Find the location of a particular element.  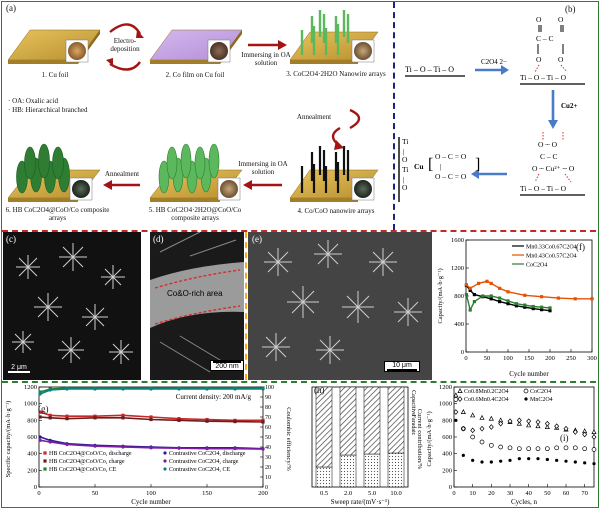

h-category-label: 2.0 is located at coordinates (348, 493).